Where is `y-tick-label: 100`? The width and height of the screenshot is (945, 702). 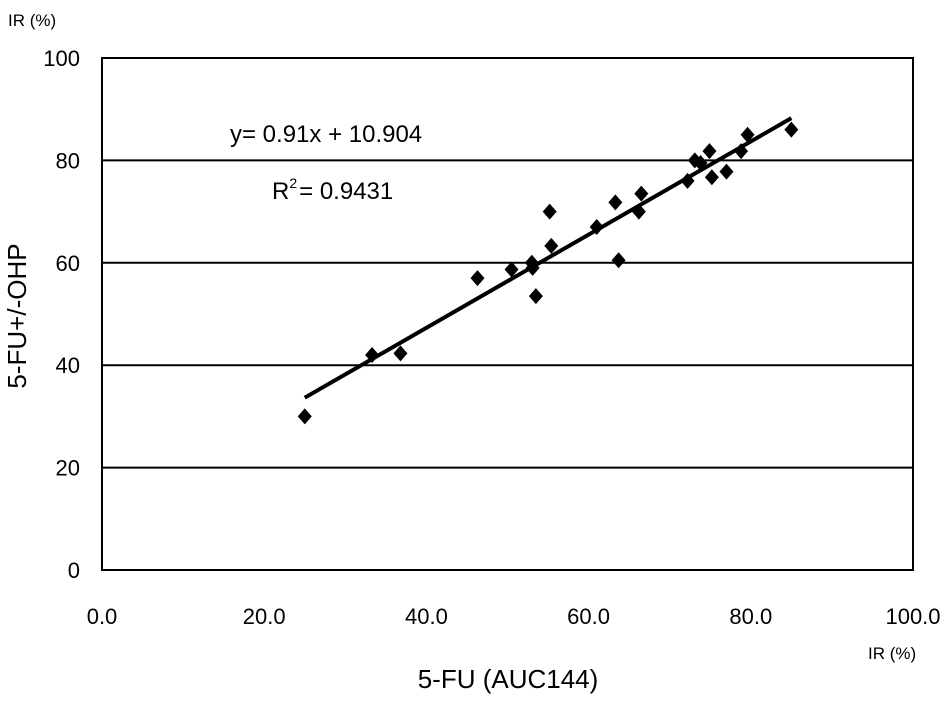
y-tick-label: 100 is located at coordinates (61, 58).